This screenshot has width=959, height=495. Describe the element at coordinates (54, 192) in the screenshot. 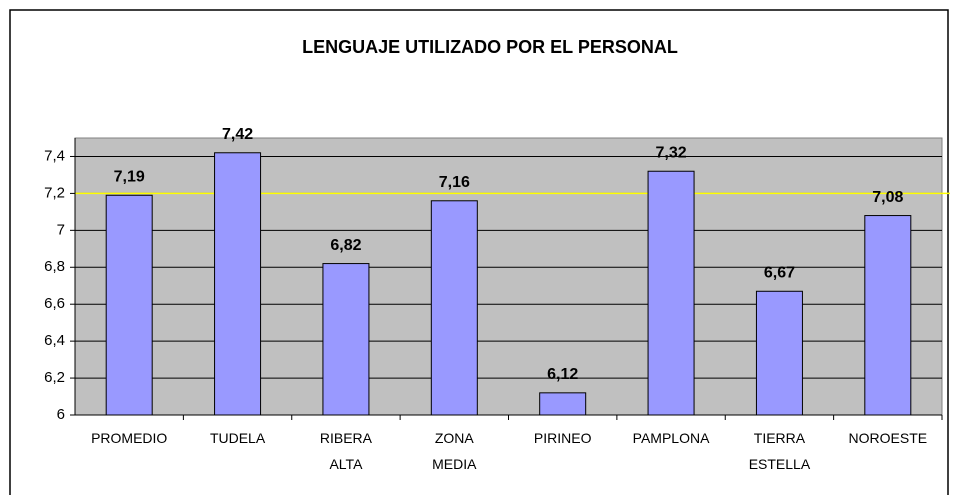

I see `y-tick-label: 7,2` at that location.